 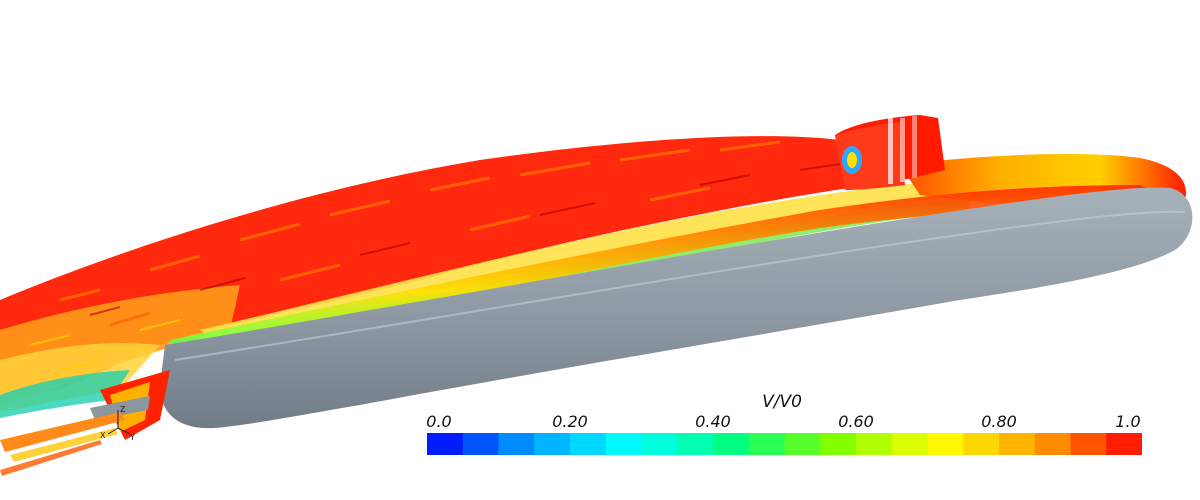 I want to click on legend-tick-label: 0.60, so click(x=856, y=421).